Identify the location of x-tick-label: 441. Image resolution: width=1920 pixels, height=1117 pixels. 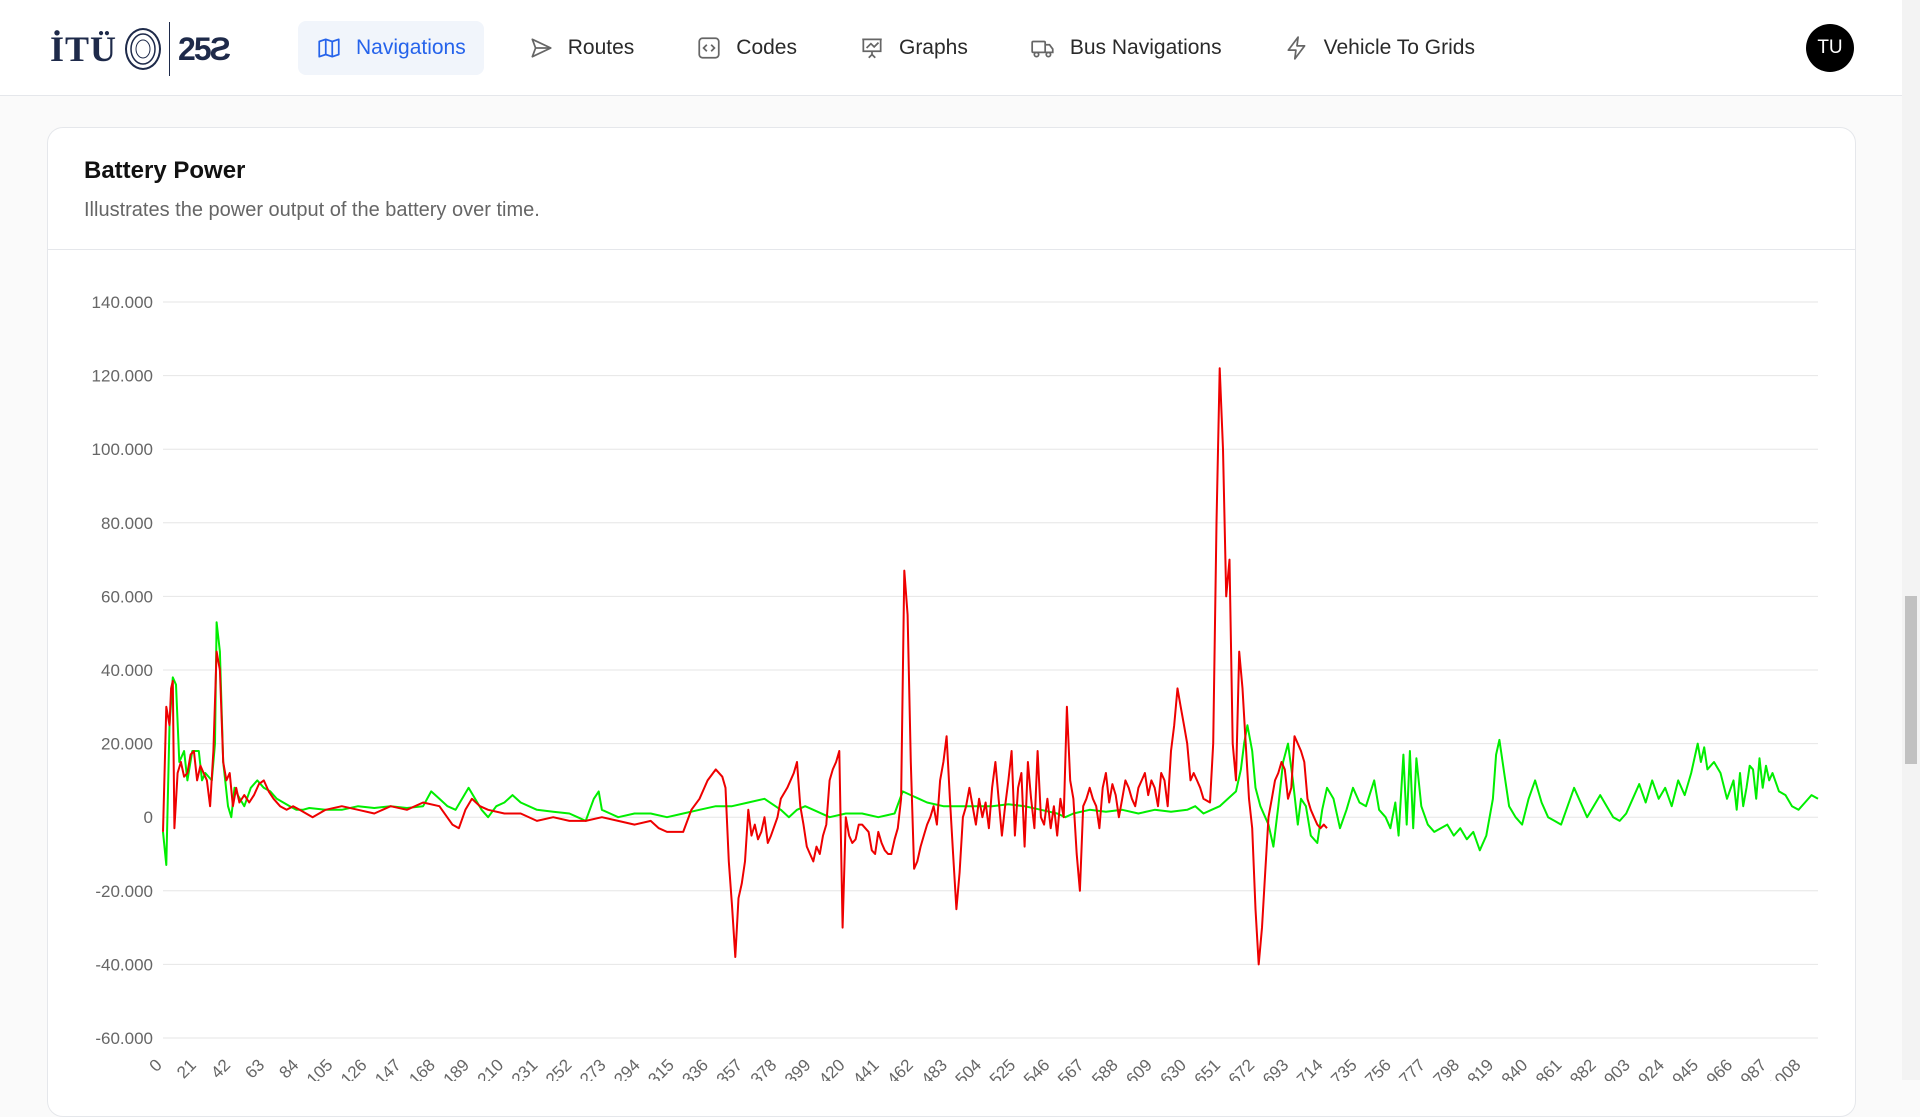
(865, 1068).